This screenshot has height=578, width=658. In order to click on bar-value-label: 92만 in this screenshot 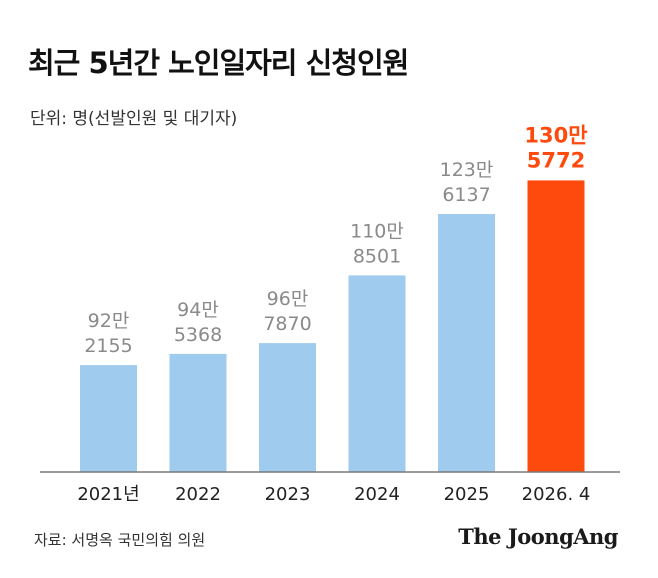, I will do `click(109, 321)`.